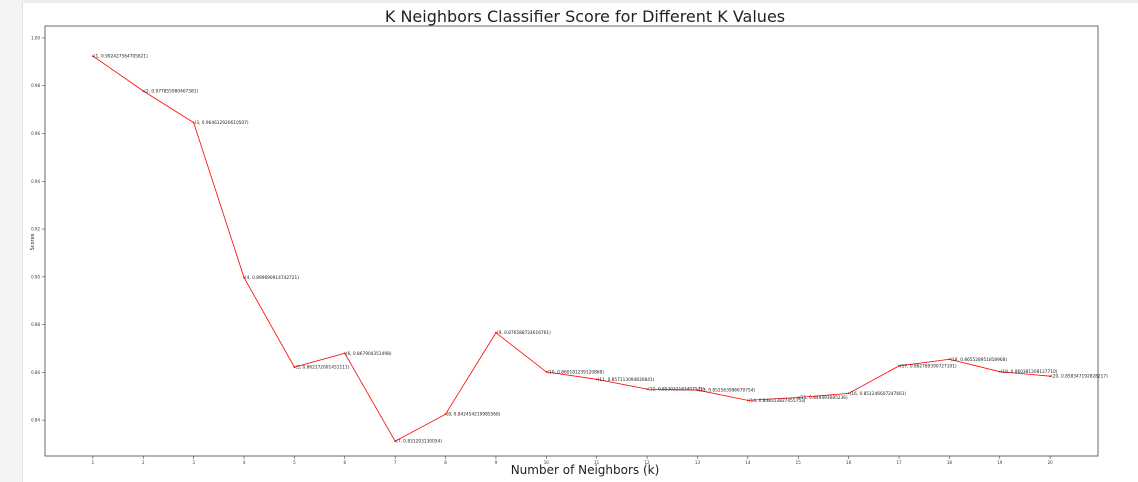 The width and height of the screenshot is (1138, 482). I want to click on y-axis: 0.84 0.86 0.88 0.90 0.92 0.94 0.96 0.98 1.00, so click(38, 229).